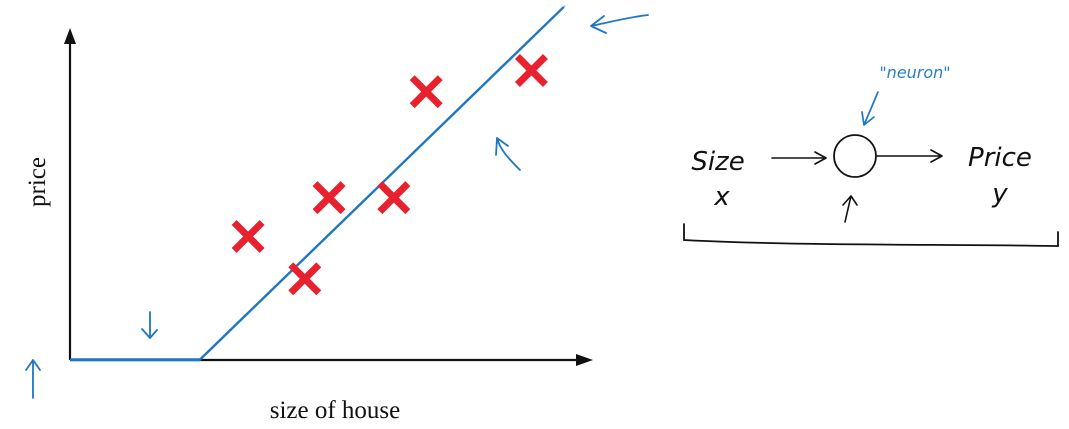 This screenshot has width=1069, height=429. Describe the element at coordinates (999, 194) in the screenshot. I see `output-variable: y` at that location.